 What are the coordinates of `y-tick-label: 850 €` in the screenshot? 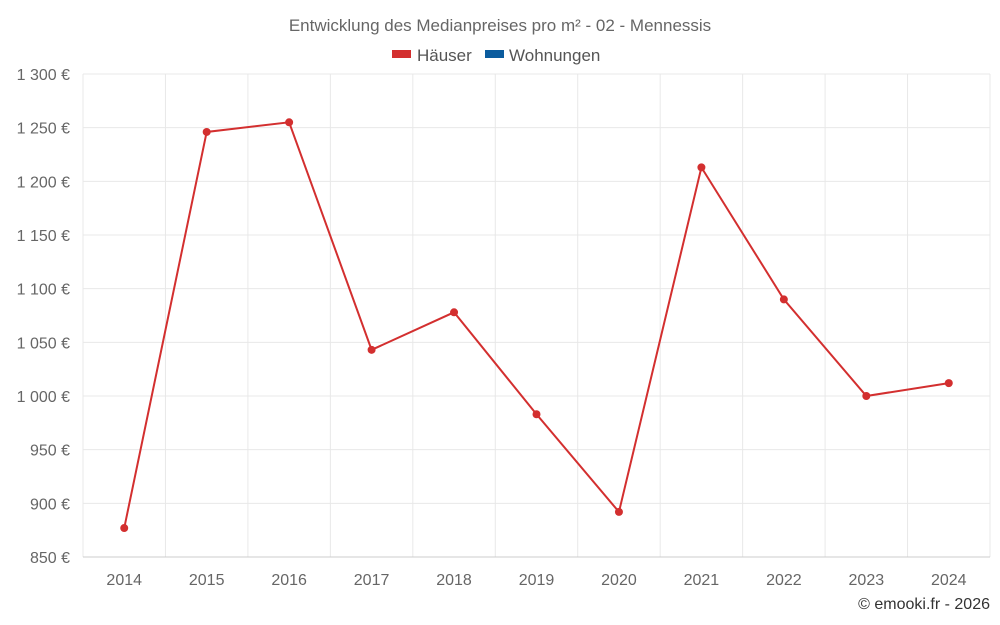 It's located at (50, 558).